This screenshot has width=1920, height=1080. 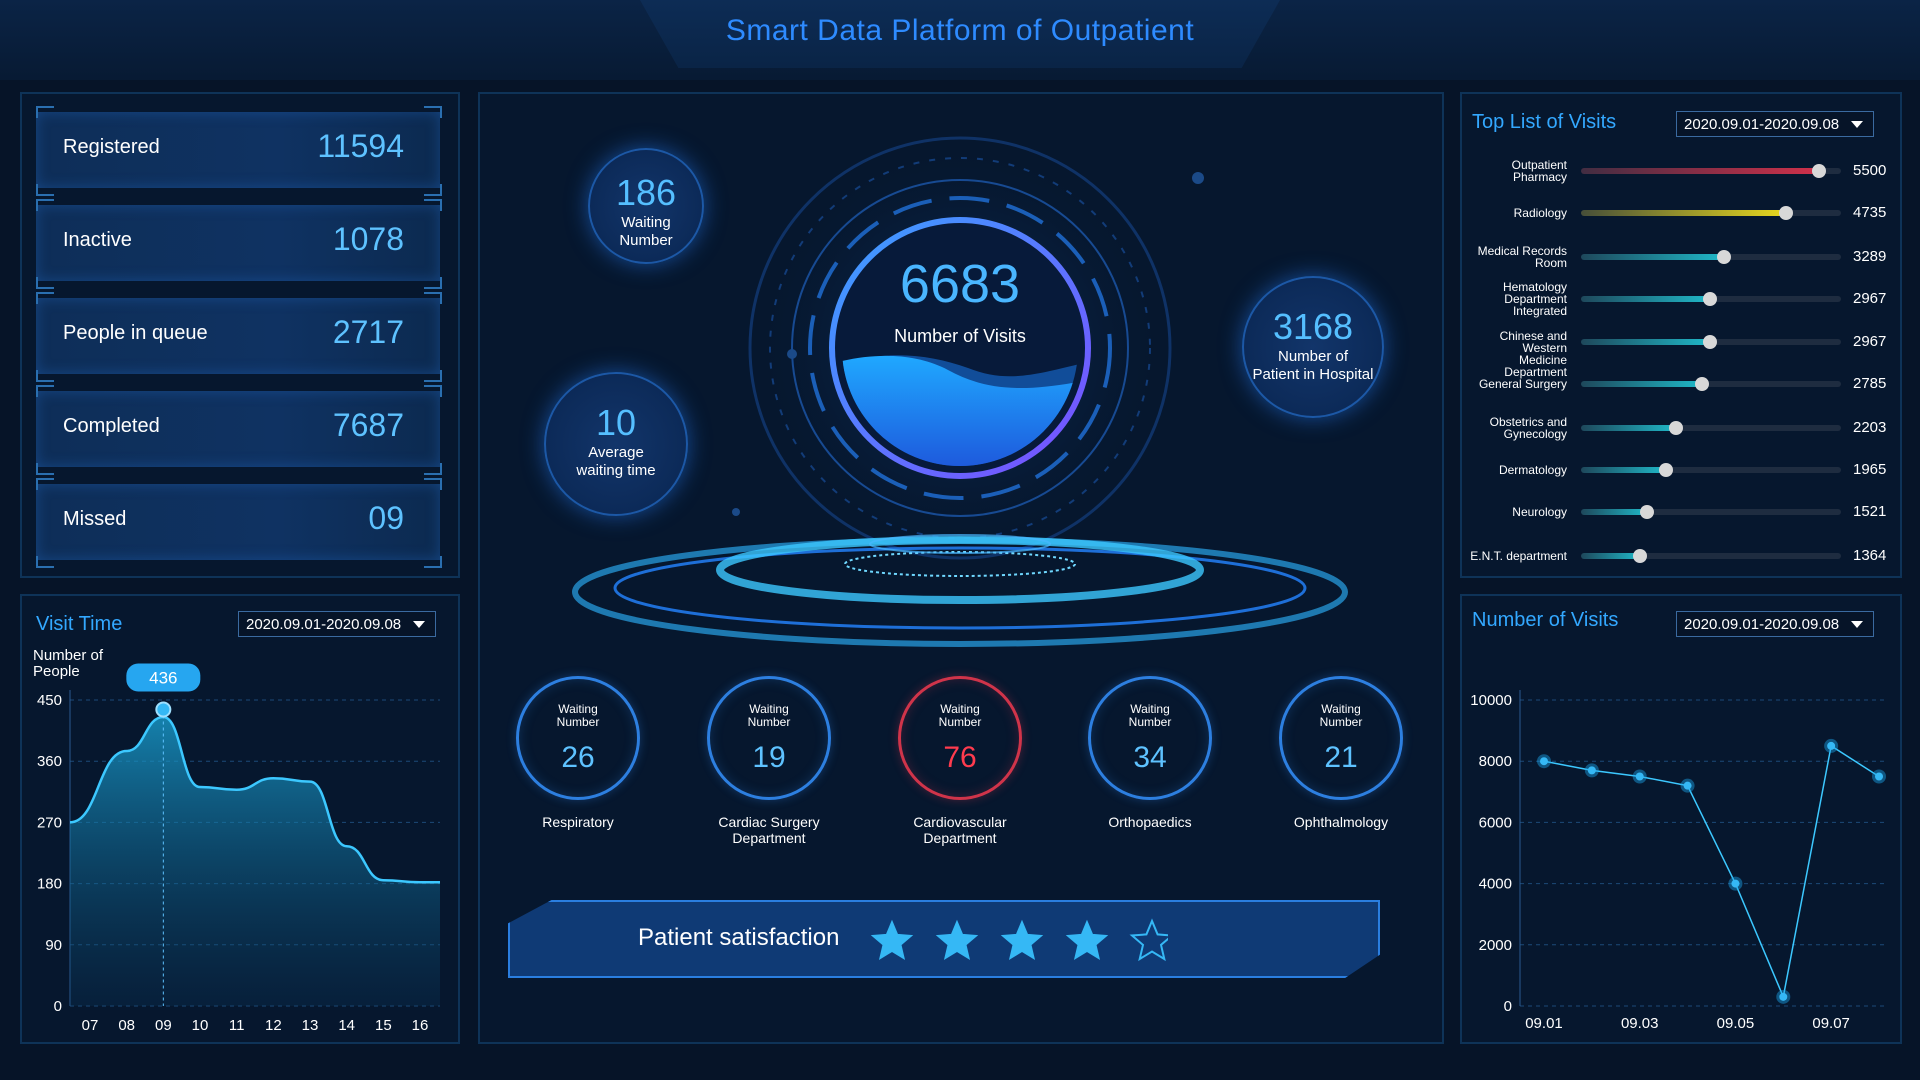 What do you see at coordinates (1711, 872) in the screenshot?
I see `line-series` at bounding box center [1711, 872].